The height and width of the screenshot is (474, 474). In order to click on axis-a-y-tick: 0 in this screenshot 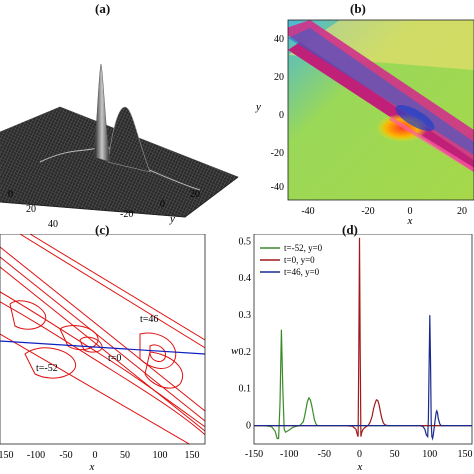, I will do `click(162, 204)`.